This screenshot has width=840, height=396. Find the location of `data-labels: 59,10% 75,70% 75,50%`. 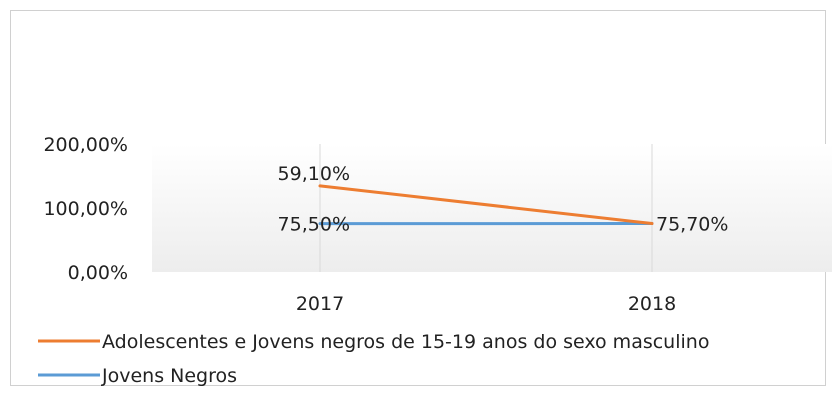

data-labels: 59,10% 75,70% 75,50% is located at coordinates (503, 199).